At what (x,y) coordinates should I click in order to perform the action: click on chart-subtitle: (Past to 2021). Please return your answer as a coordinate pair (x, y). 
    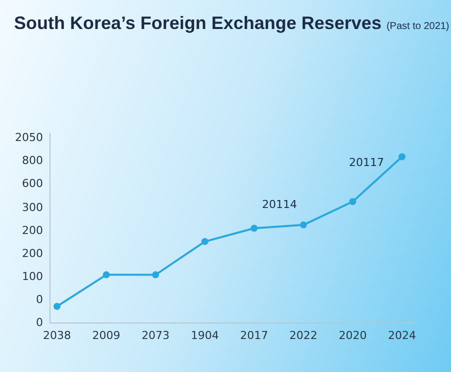
    Looking at the image, I should click on (418, 26).